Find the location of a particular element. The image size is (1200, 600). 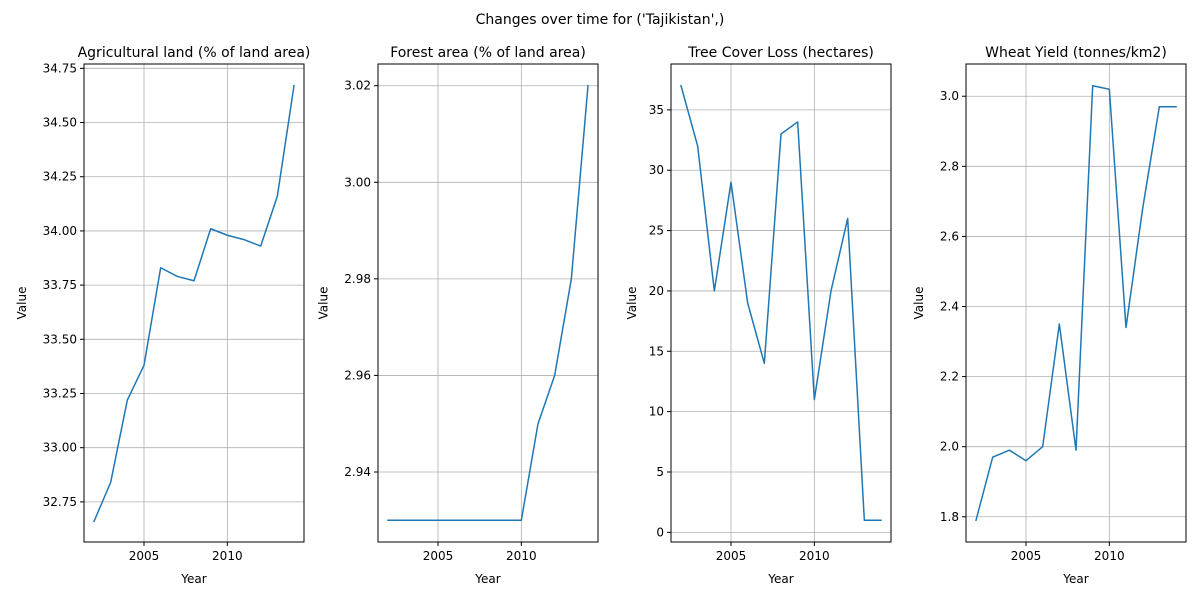

y-tick-label: 3.0 is located at coordinates (949, 96).